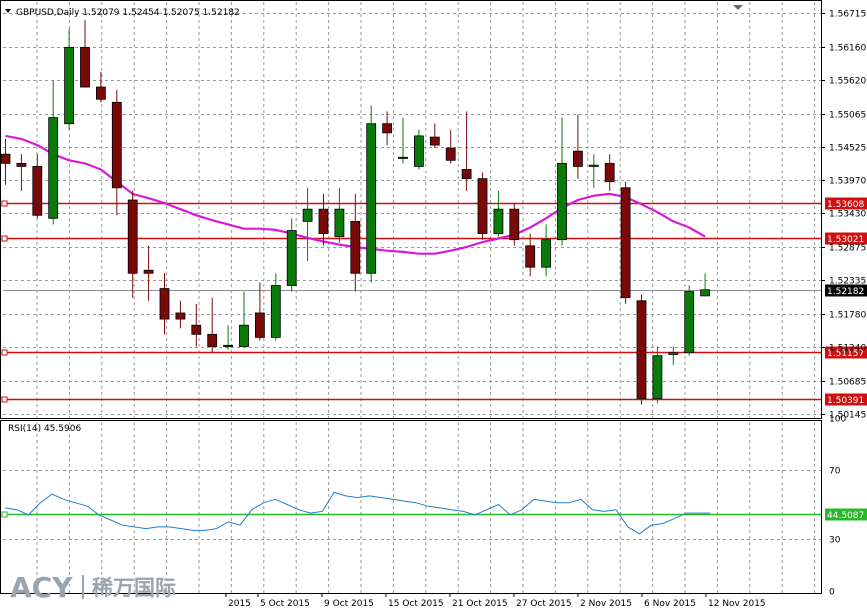 The height and width of the screenshot is (610, 867). I want to click on x-tick-label: 27 Oct 2015, so click(544, 604).